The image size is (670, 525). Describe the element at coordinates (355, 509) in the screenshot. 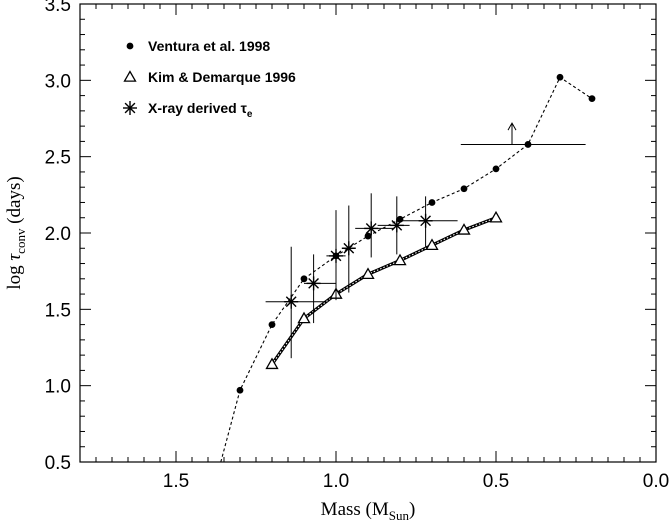

I see `x-axis-title-text: Mass (M` at that location.